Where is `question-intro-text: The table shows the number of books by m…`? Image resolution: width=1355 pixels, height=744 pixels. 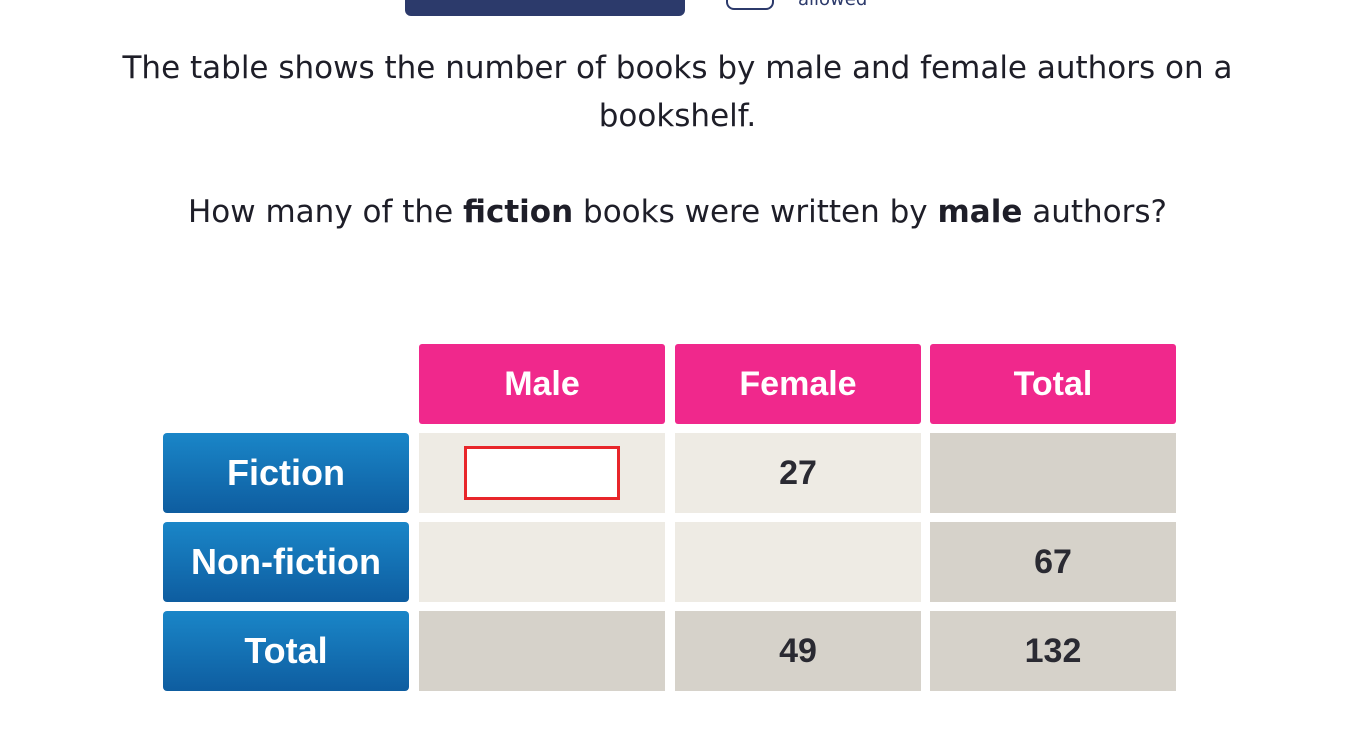
question-intro-text: The table shows the number of books by m… is located at coordinates (677, 92).